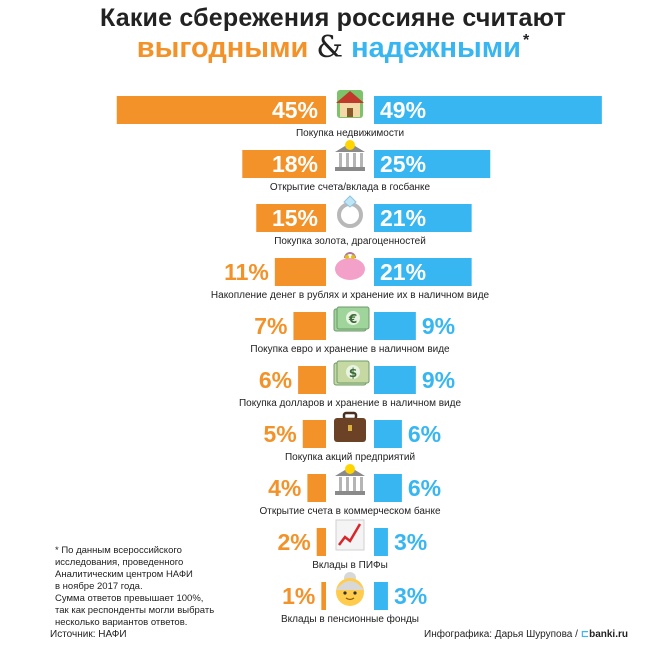  I want to click on chart-up-icon, so click(350, 535).